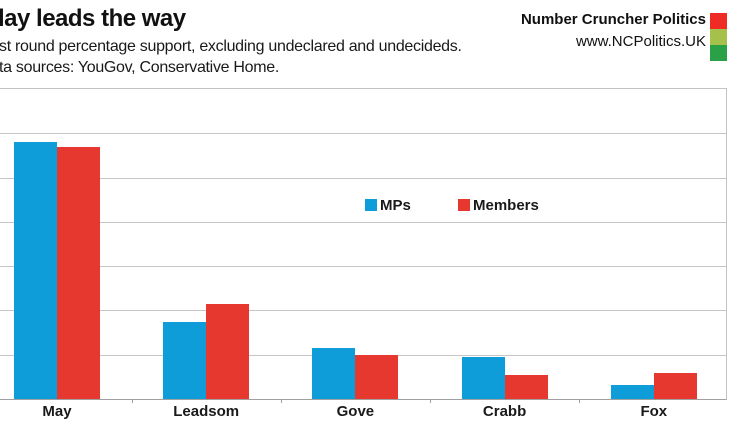 This screenshot has width=730, height=430. What do you see at coordinates (371, 205) in the screenshot?
I see `legend-swatch-mps` at bounding box center [371, 205].